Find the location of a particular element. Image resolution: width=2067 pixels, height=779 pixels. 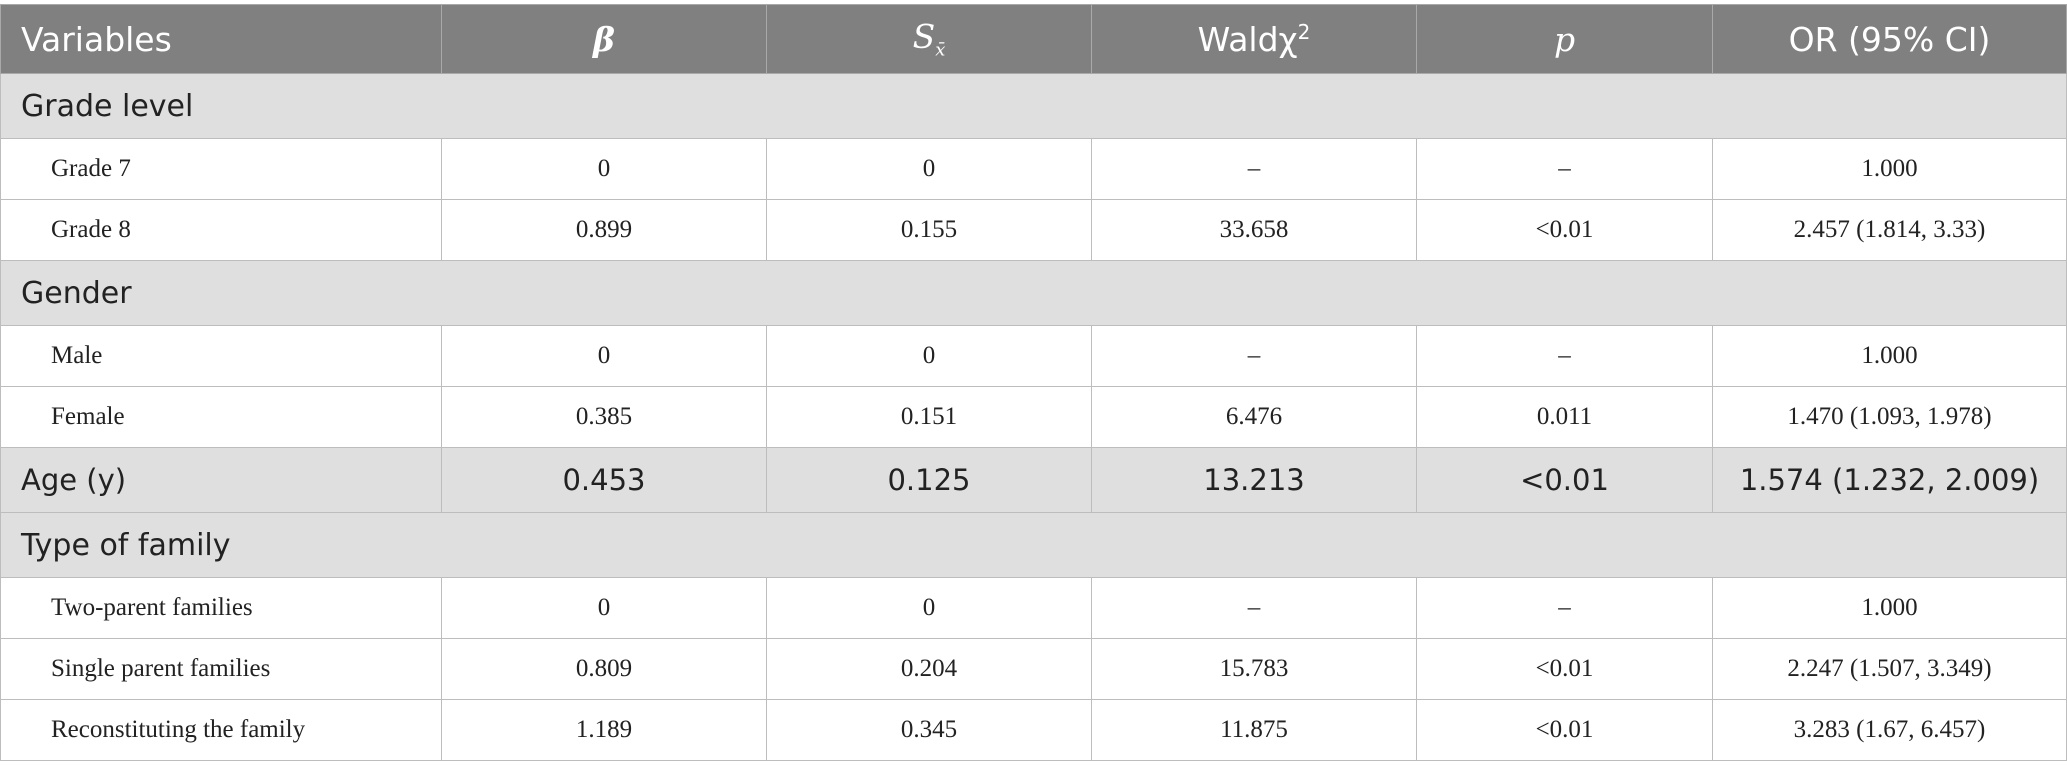

cell-beta: 0.809 is located at coordinates (604, 669).